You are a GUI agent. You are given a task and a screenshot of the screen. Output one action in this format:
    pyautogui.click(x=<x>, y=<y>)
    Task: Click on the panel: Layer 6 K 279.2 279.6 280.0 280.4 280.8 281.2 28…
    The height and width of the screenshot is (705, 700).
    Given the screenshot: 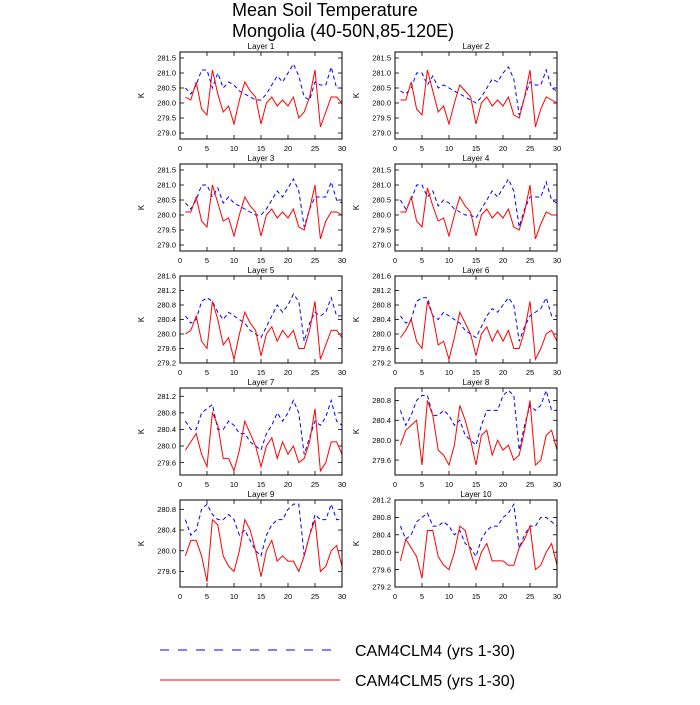 What is the action you would take?
    pyautogui.click(x=456, y=321)
    